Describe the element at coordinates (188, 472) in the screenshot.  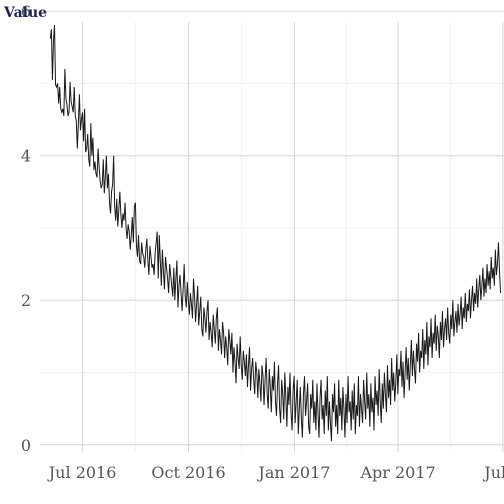
I see `x-tick-label: Oct 2016` at that location.